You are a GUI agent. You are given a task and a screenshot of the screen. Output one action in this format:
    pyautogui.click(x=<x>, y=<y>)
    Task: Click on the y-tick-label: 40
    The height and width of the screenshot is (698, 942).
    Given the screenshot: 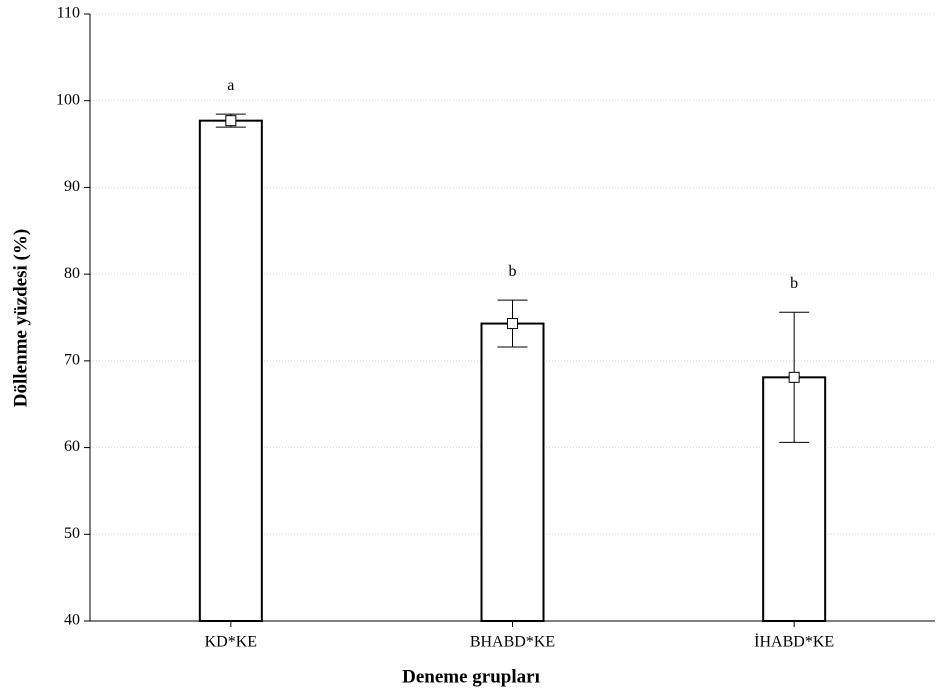 What is the action you would take?
    pyautogui.click(x=72, y=620)
    